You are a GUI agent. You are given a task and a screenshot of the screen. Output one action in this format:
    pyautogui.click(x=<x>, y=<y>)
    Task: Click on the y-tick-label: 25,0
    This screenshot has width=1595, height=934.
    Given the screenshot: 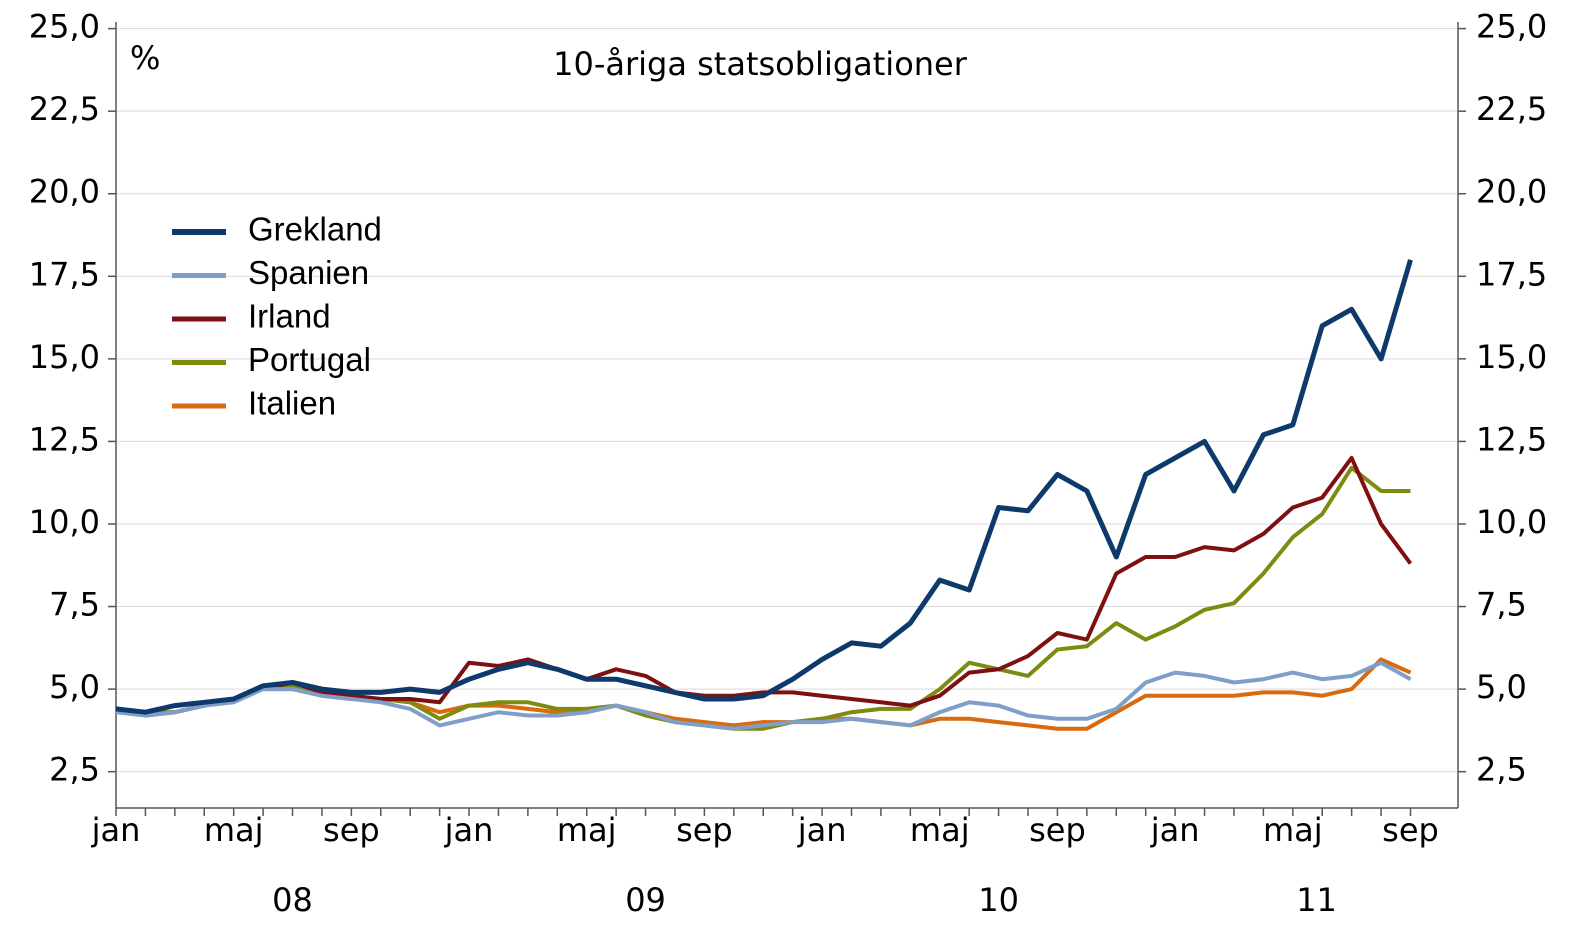 What is the action you would take?
    pyautogui.click(x=64, y=27)
    